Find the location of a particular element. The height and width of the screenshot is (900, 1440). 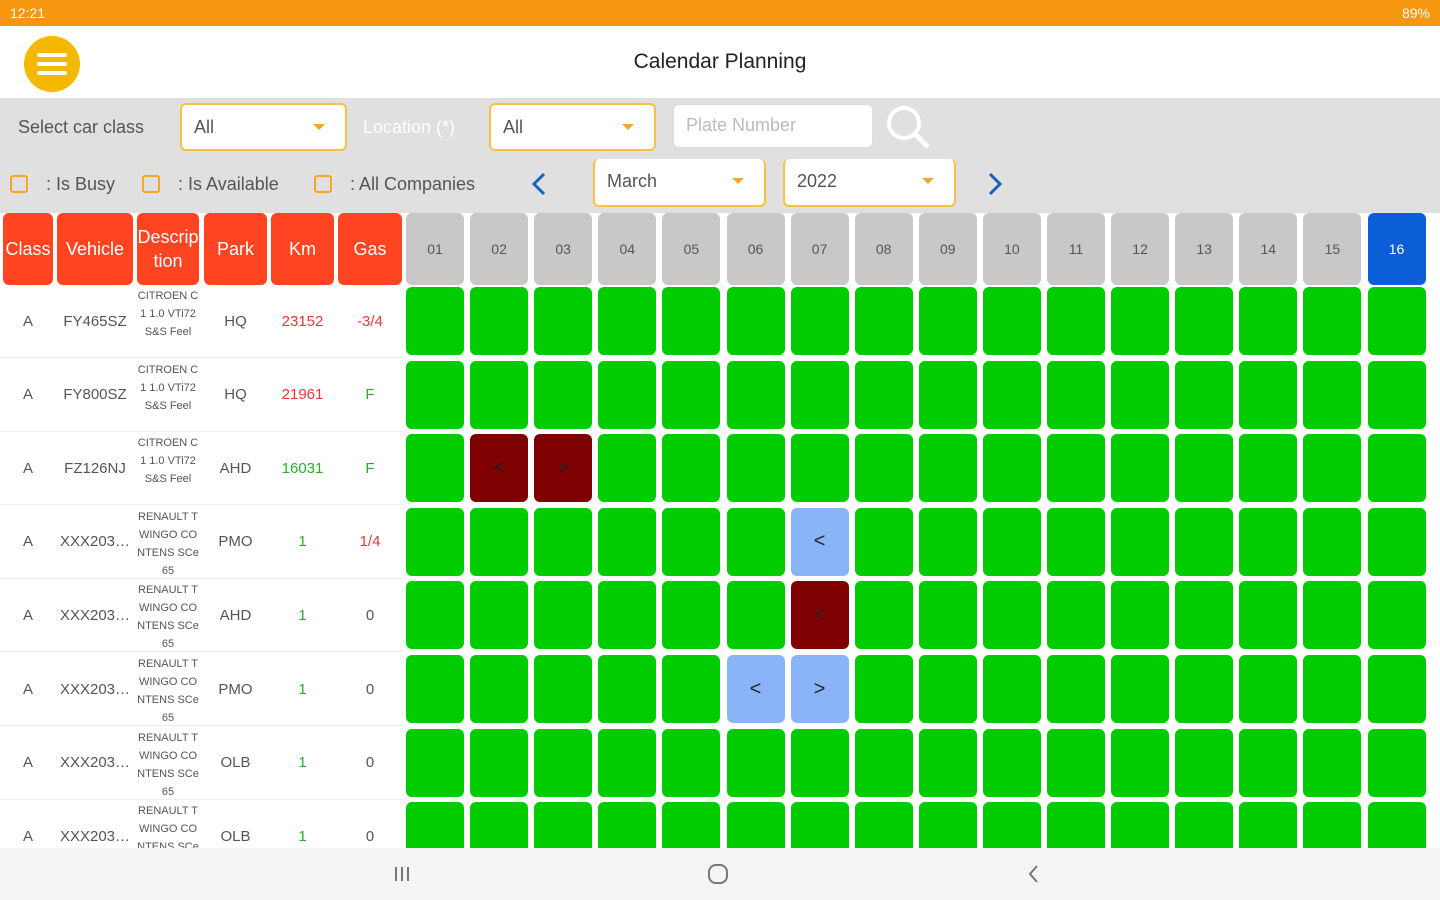

busy-checkbox is located at coordinates (19, 184).